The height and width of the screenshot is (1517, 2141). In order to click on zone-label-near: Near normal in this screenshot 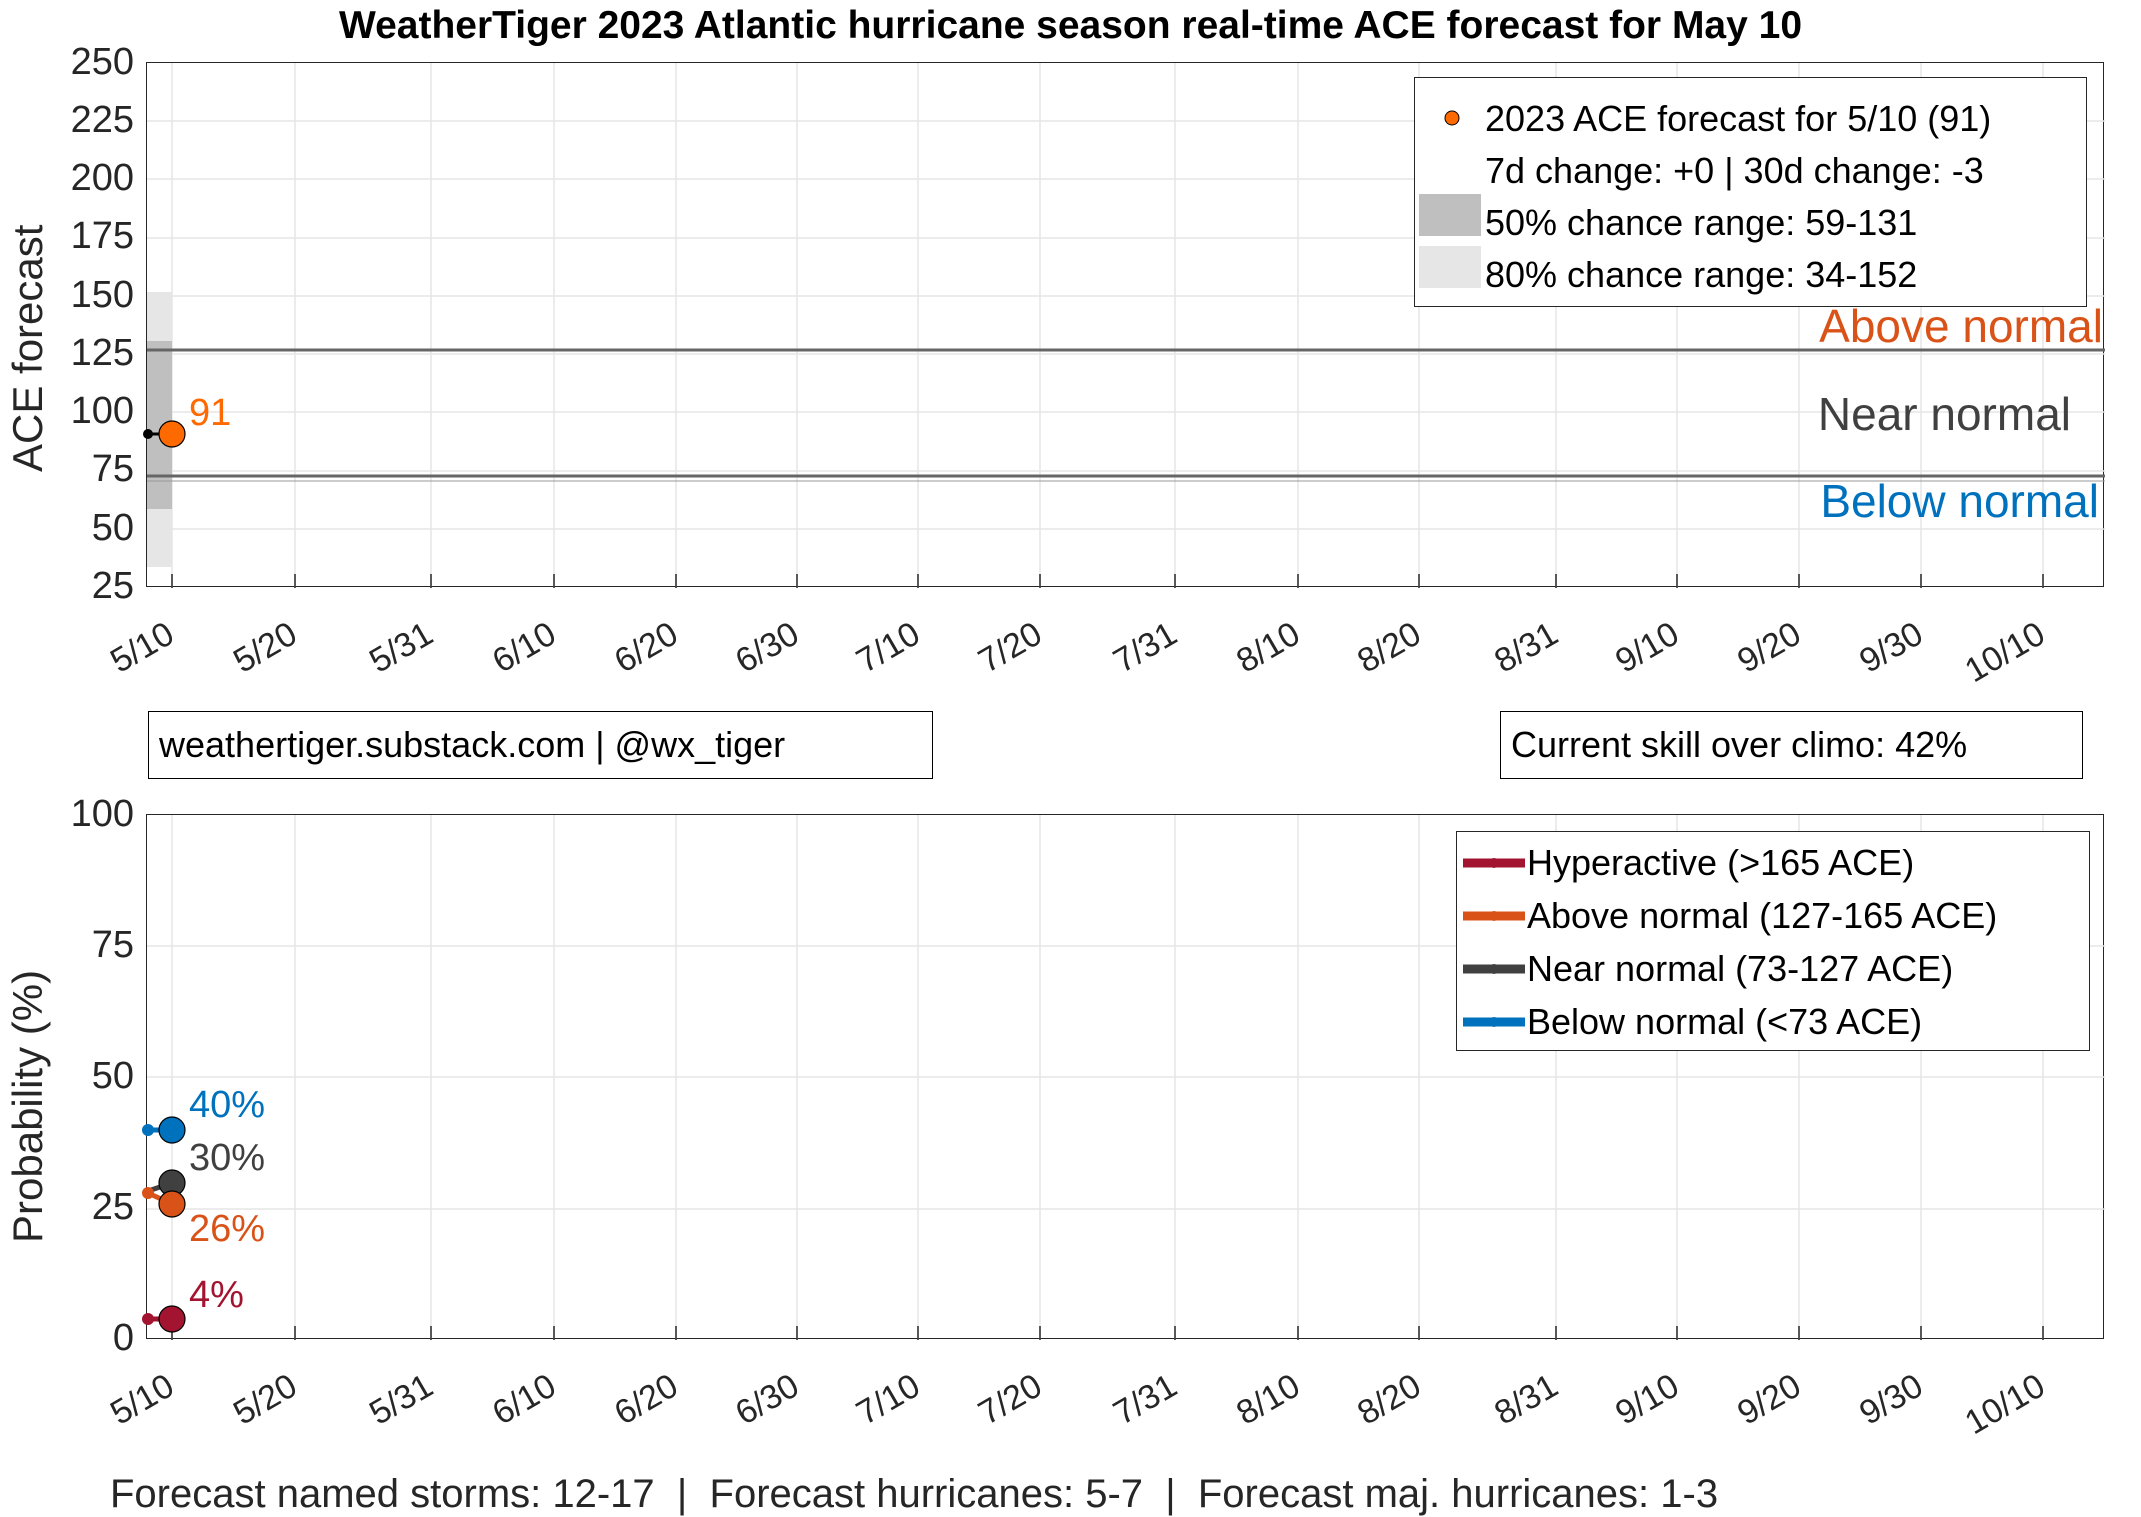, I will do `click(1944, 414)`.